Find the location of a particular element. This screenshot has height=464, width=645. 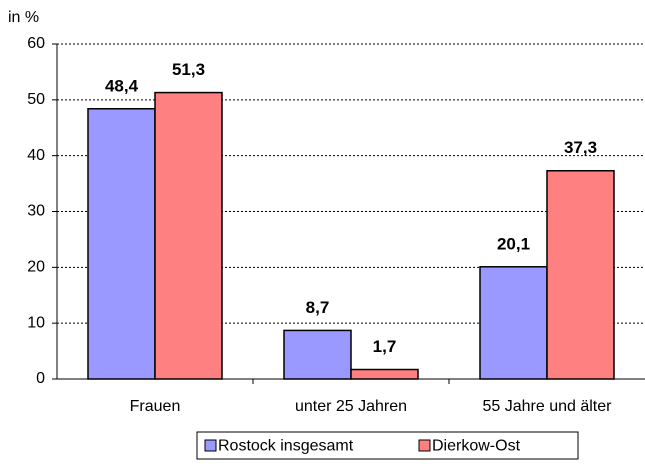

x-tick-label: Frauen is located at coordinates (155, 406).